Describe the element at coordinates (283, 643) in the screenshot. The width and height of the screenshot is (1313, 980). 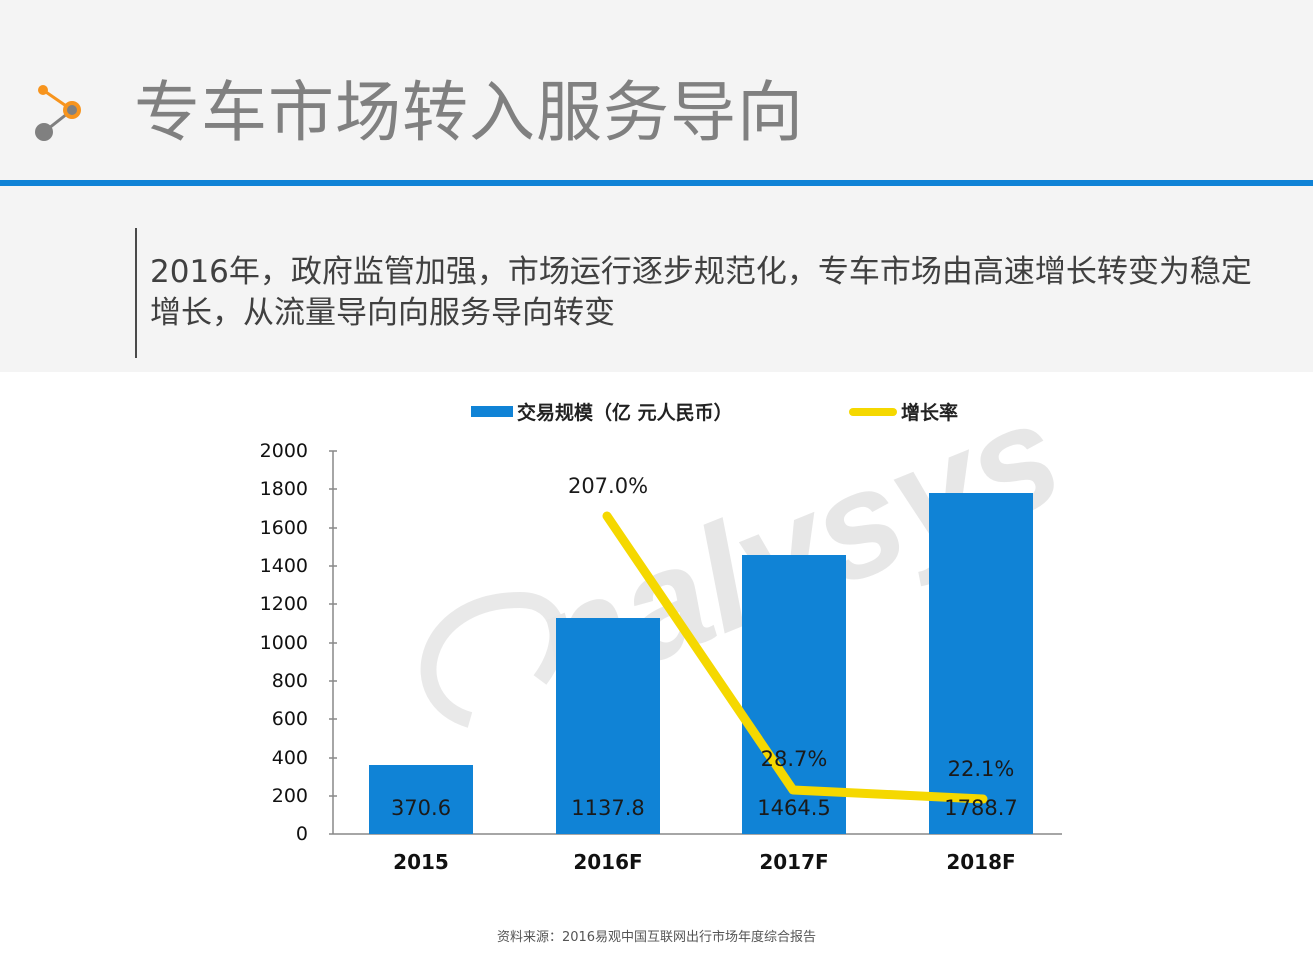
I see `y-tick: 1000` at that location.